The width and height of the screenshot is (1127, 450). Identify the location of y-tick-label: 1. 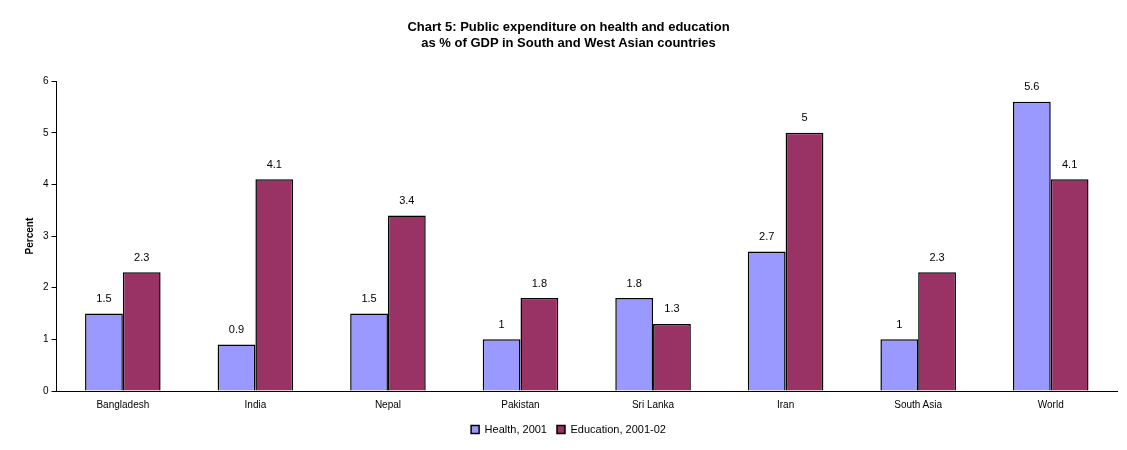
(46, 339).